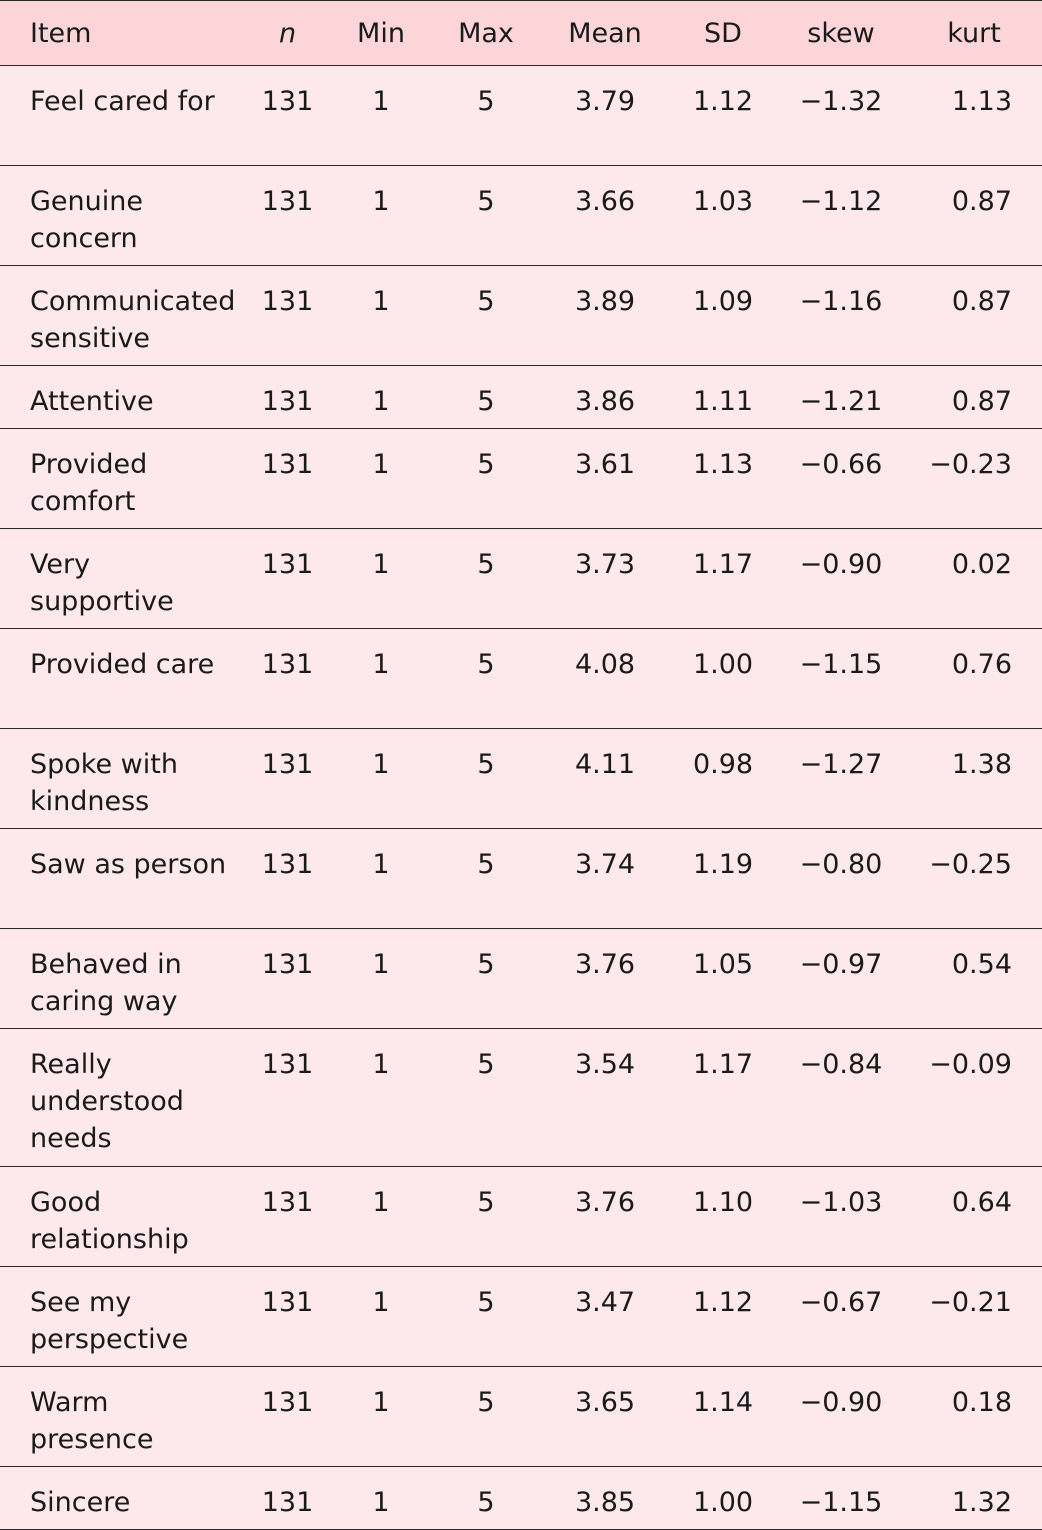 This screenshot has height=1530, width=1042. Describe the element at coordinates (122, 978) in the screenshot. I see `cell-item: Behaved in caring way` at that location.